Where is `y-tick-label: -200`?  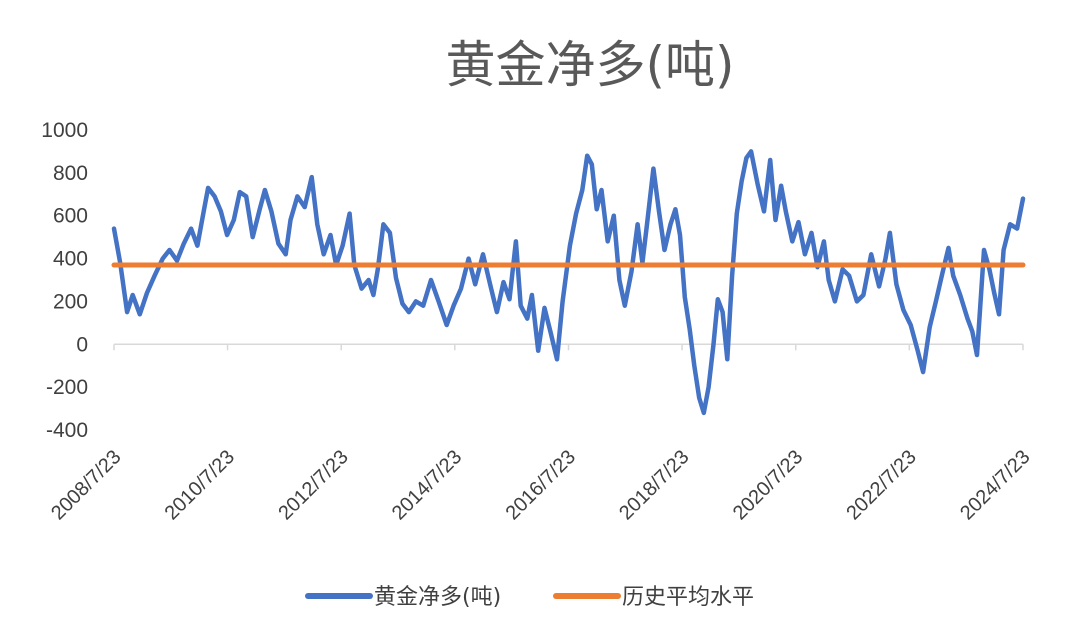
y-tick-label: -200 is located at coordinates (67, 387).